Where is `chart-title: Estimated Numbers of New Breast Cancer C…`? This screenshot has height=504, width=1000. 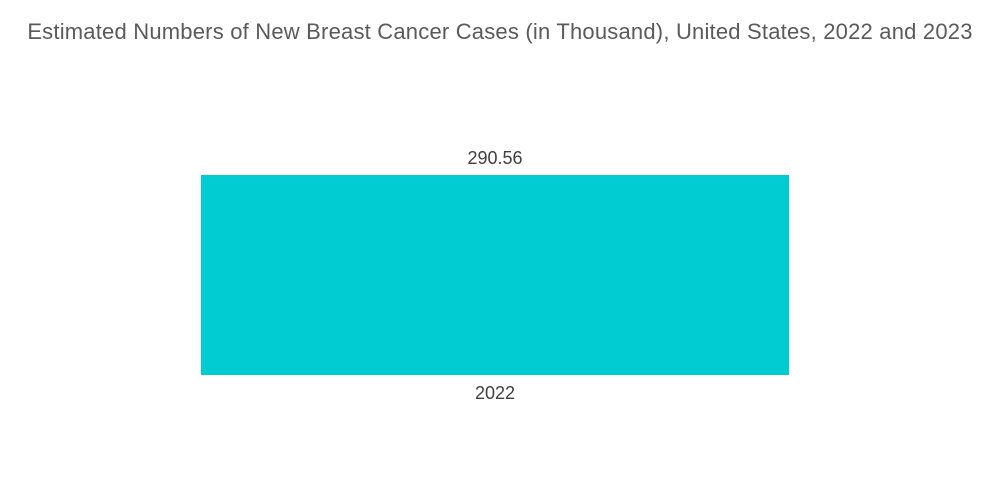 chart-title: Estimated Numbers of New Breast Cancer C… is located at coordinates (500, 31).